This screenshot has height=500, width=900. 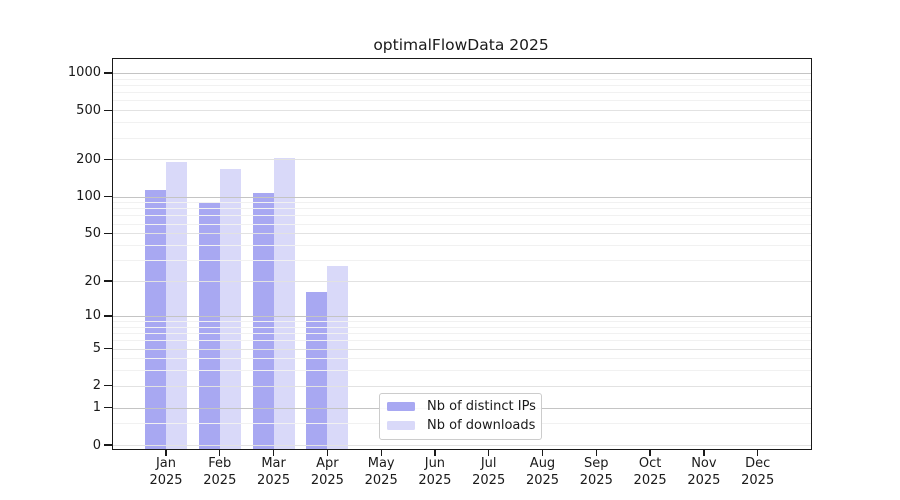 I want to click on x-tick-label: Feb 2025, so click(x=220, y=472).